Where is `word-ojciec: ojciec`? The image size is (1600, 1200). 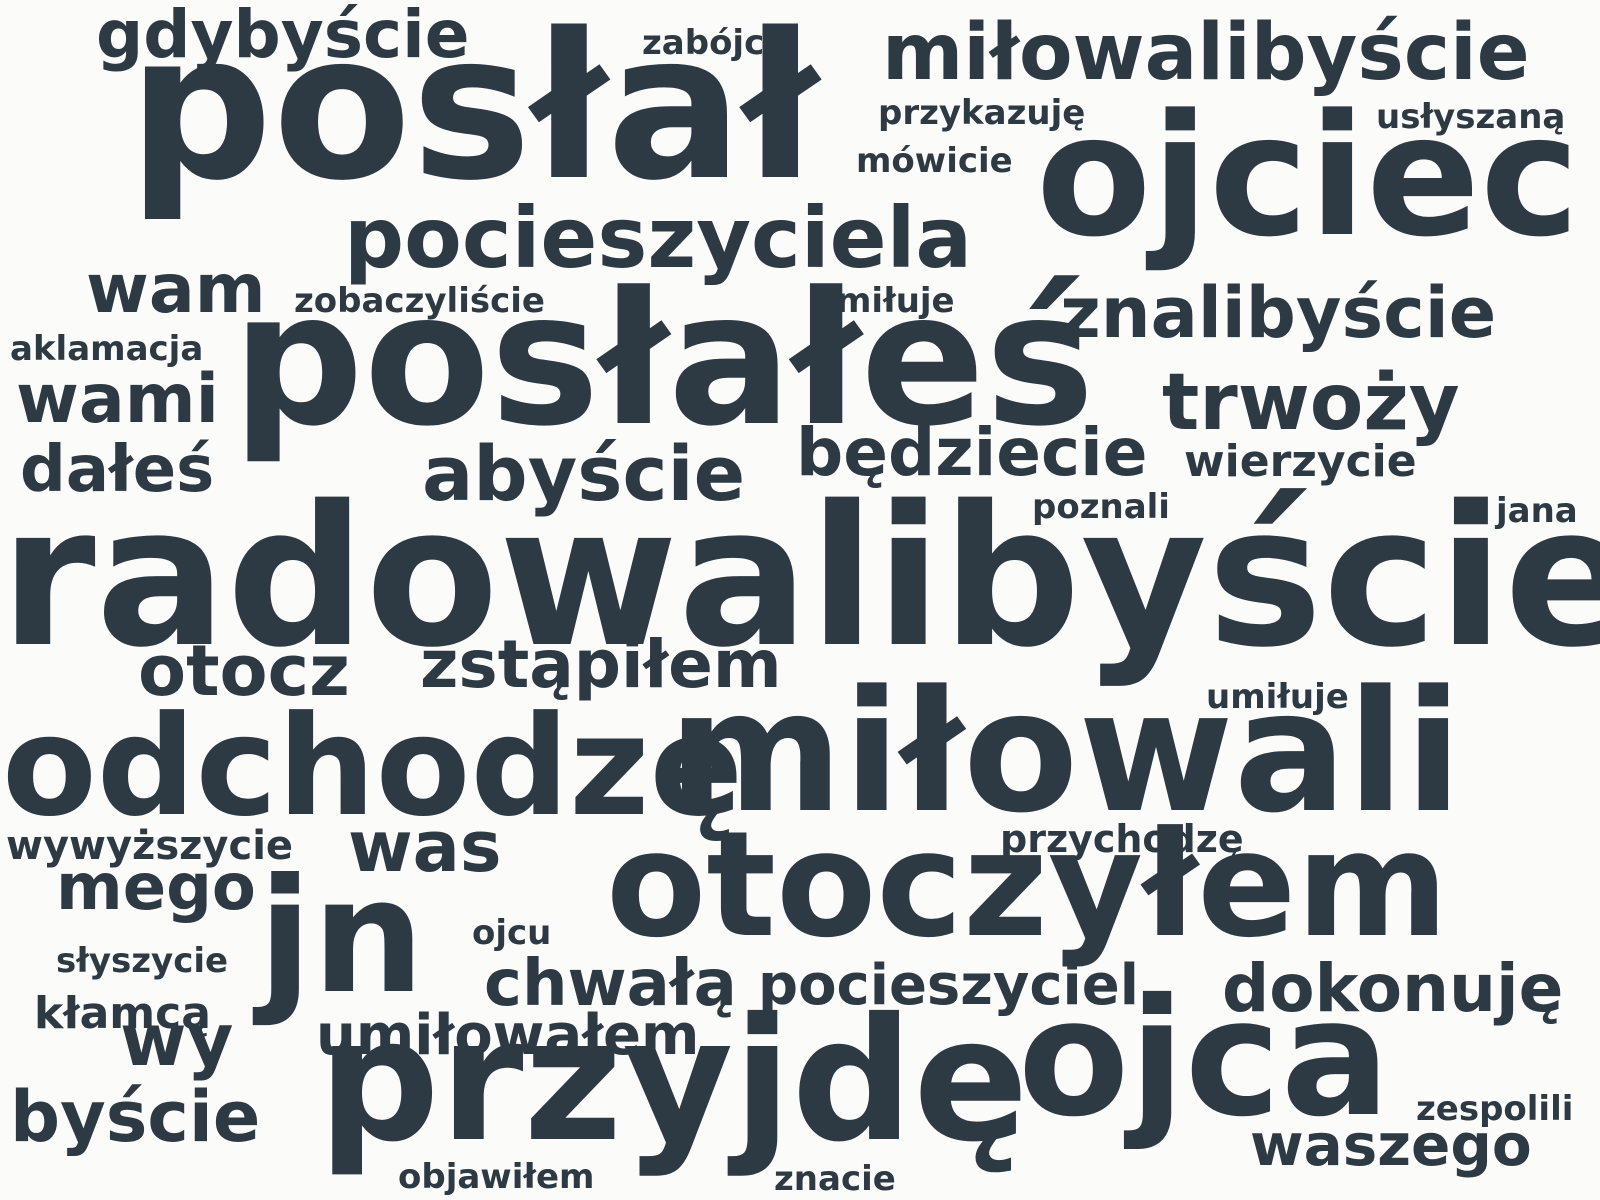
word-ojciec: ojciec is located at coordinates (1308, 176).